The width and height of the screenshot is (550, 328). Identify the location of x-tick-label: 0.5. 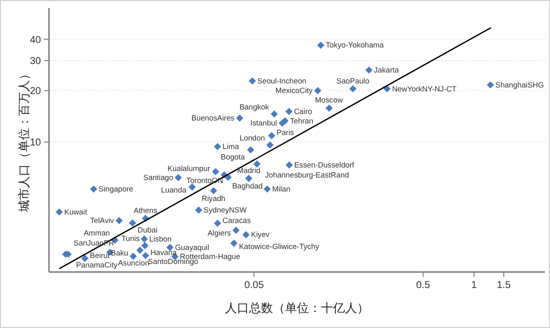
(423, 285).